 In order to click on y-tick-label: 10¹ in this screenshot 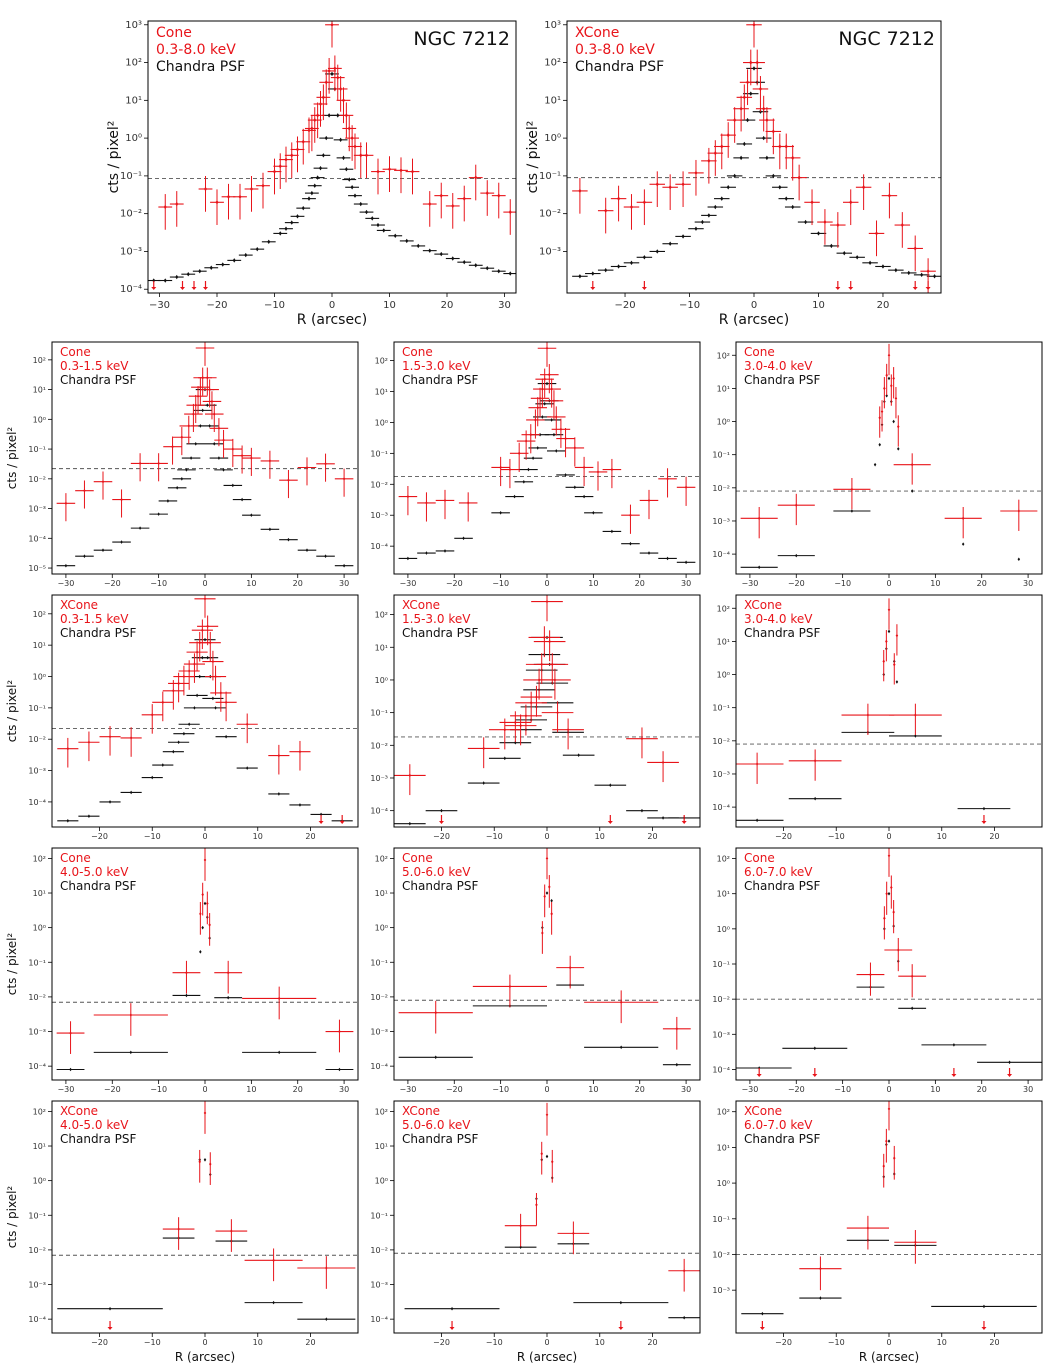, I will do `click(381, 391)`.